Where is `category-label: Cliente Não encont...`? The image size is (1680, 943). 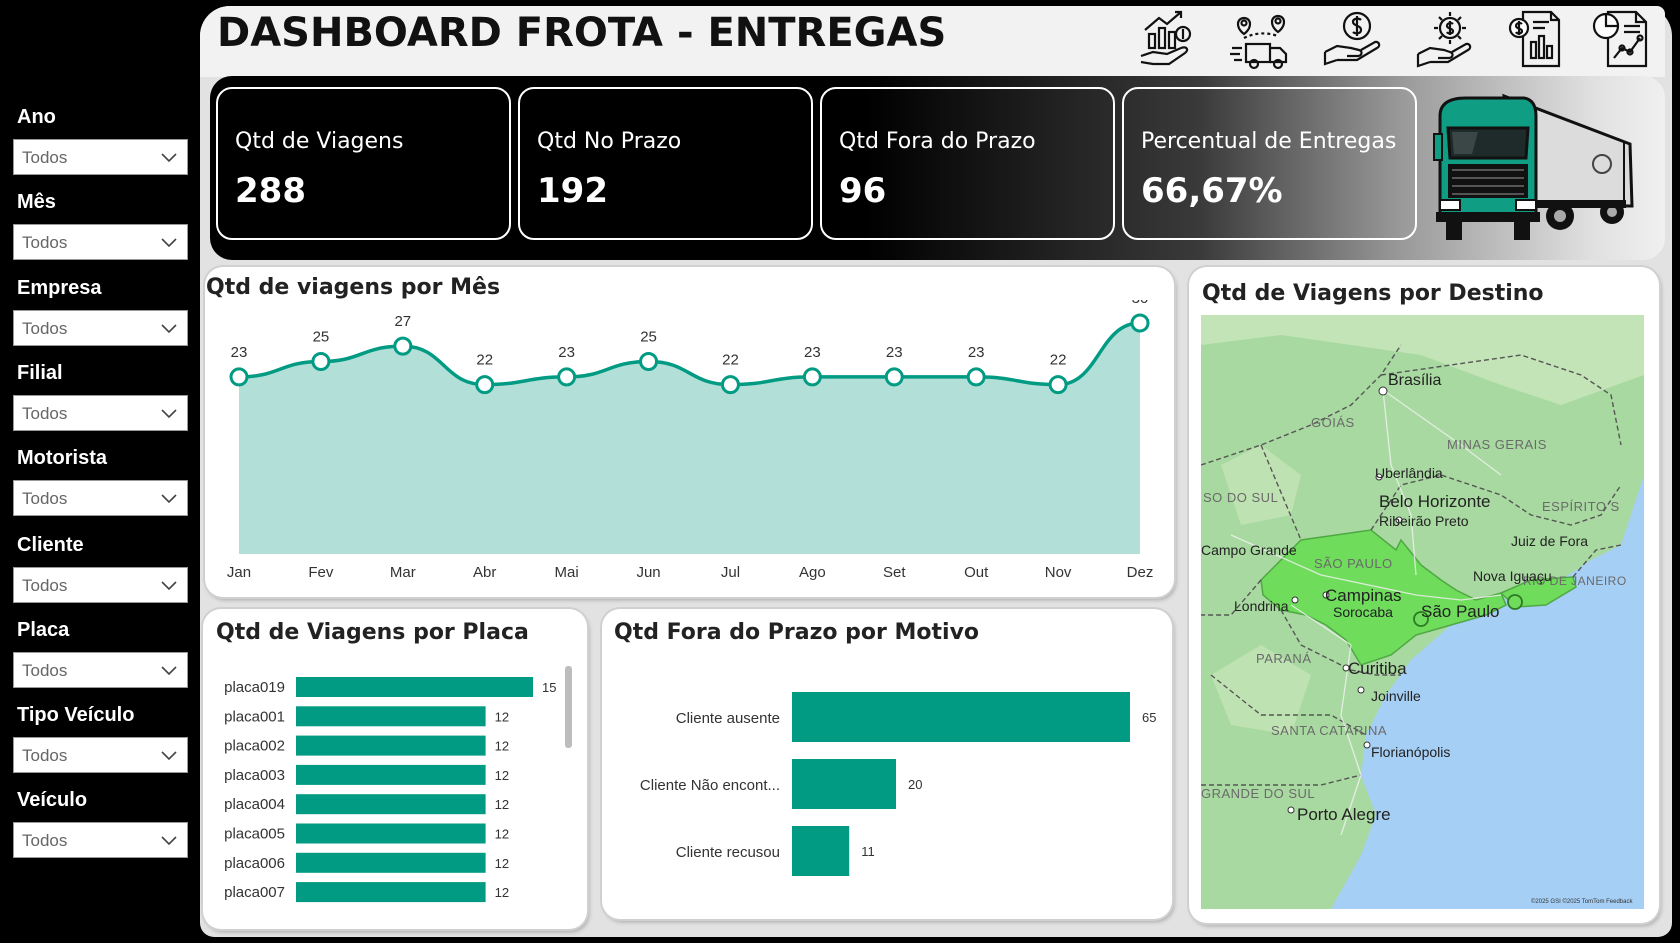 category-label: Cliente Não encont... is located at coordinates (710, 785).